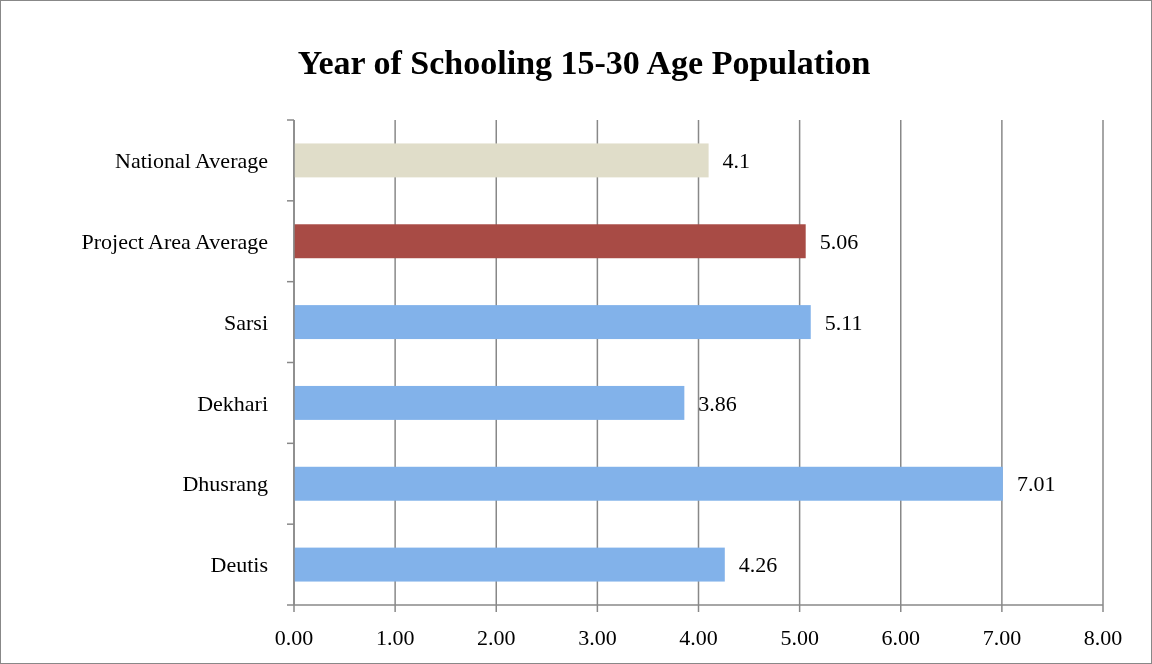  Describe the element at coordinates (191, 161) in the screenshot. I see `y-tick-label: National Average` at that location.